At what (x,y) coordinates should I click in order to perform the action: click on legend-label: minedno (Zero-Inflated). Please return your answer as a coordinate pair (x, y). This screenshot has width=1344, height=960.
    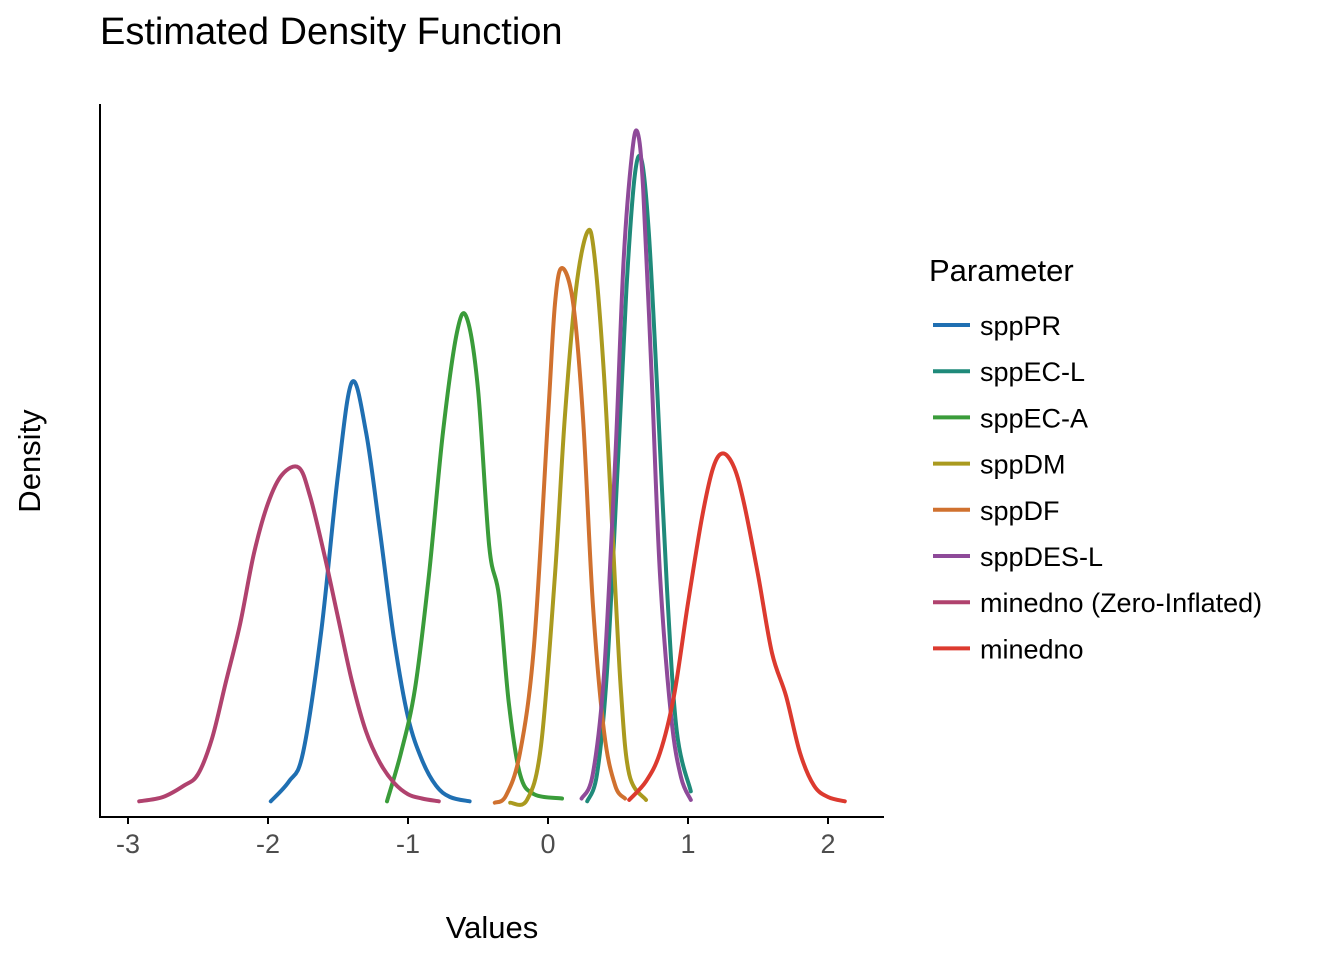
    Looking at the image, I should click on (1121, 603).